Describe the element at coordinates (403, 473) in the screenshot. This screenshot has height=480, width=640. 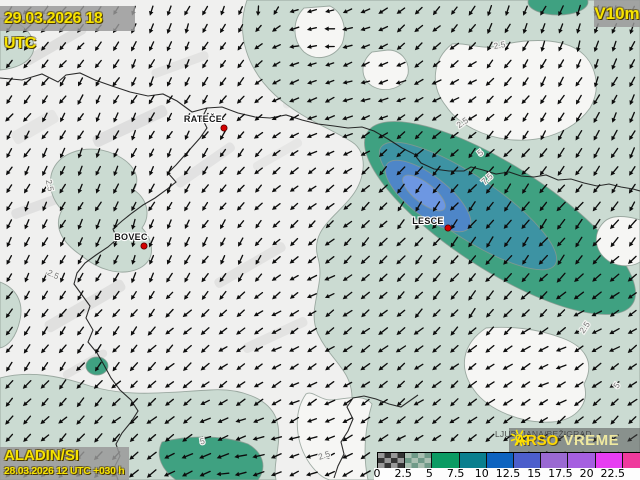
I see `legend-tick-label: 2.5` at that location.